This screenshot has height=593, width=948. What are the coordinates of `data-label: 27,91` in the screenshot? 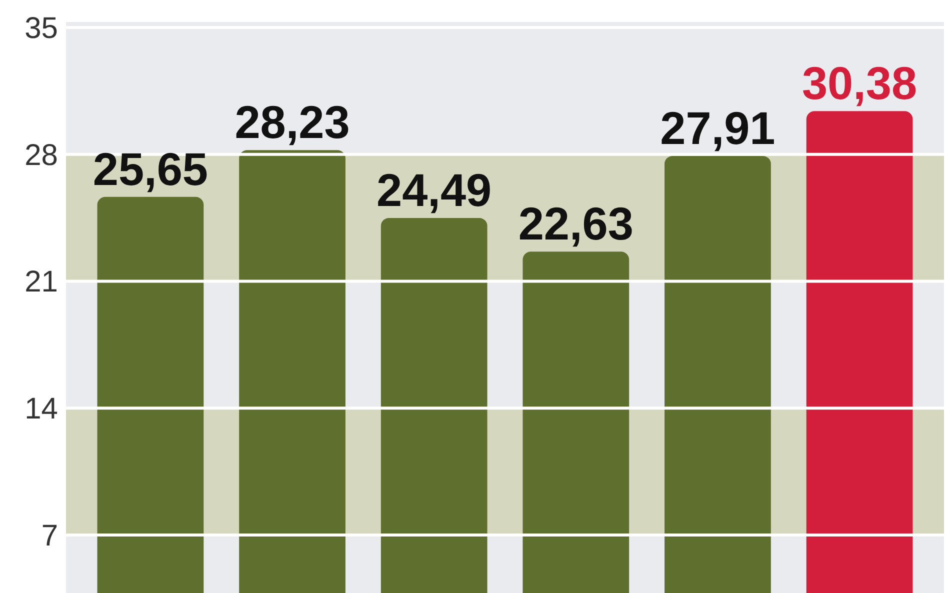 It's located at (718, 128).